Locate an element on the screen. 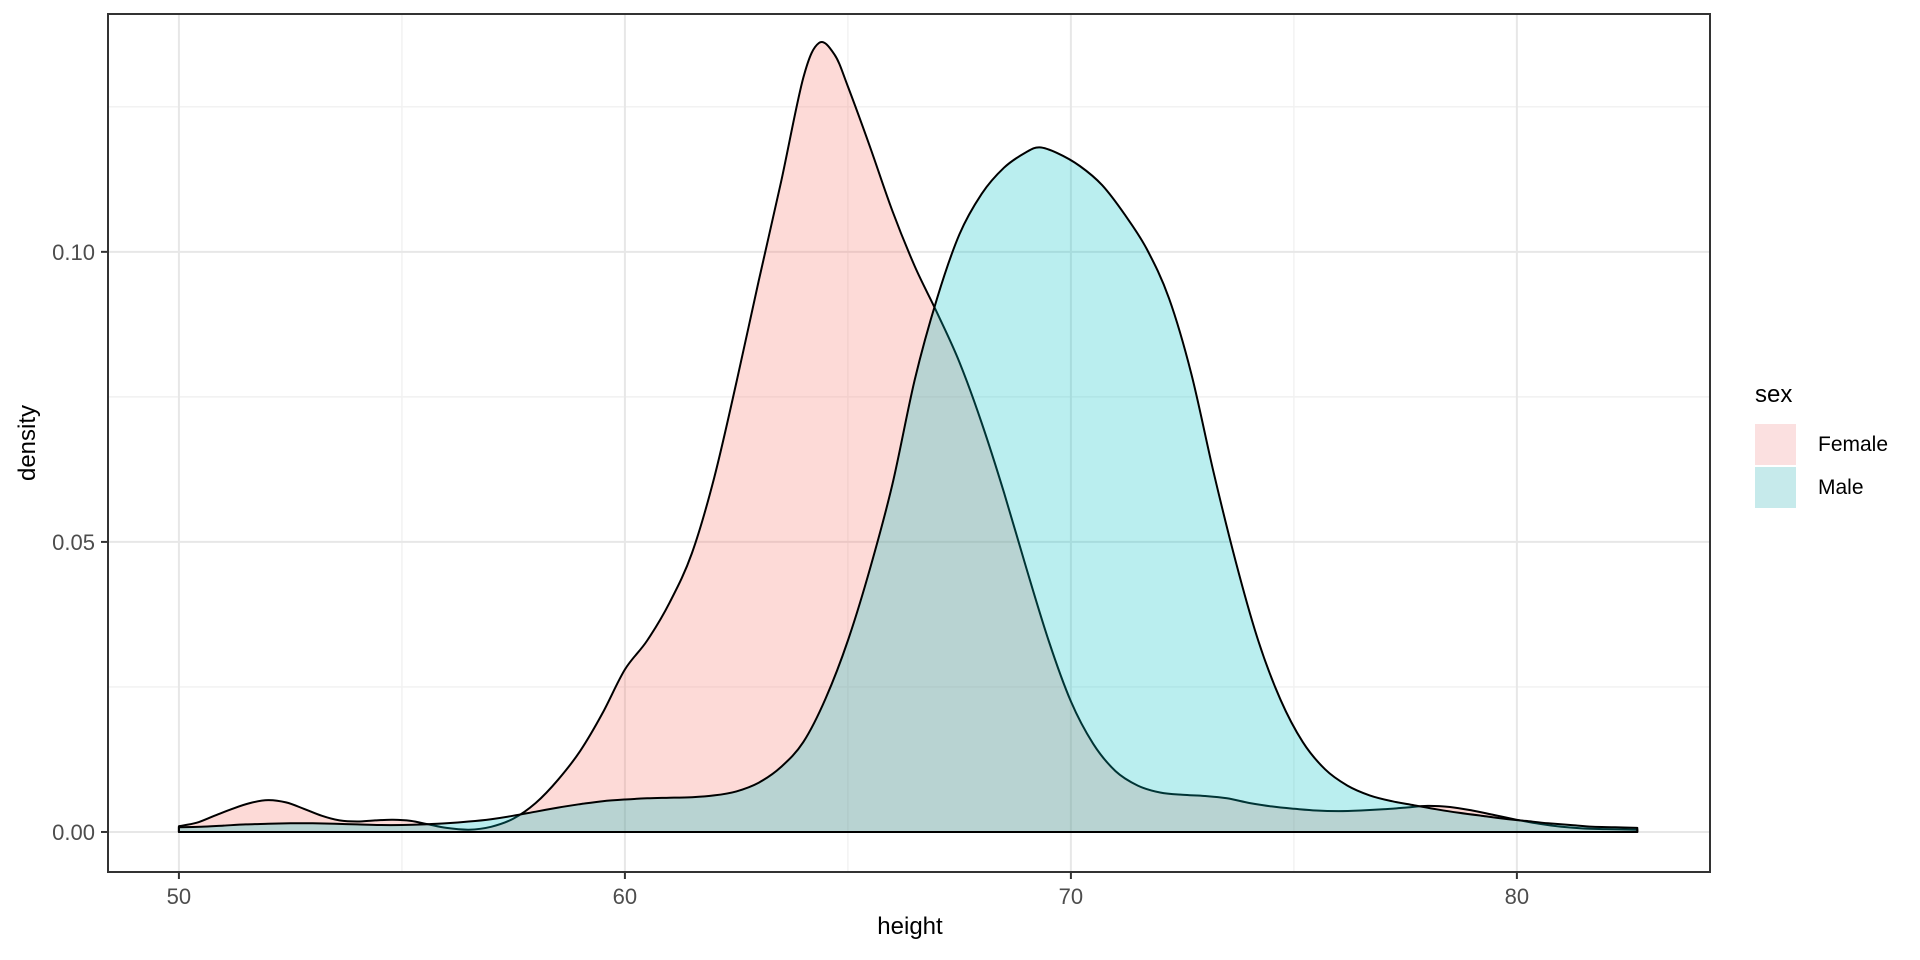 The image size is (1920, 960). legend-item-male: Male is located at coordinates (1821, 487).